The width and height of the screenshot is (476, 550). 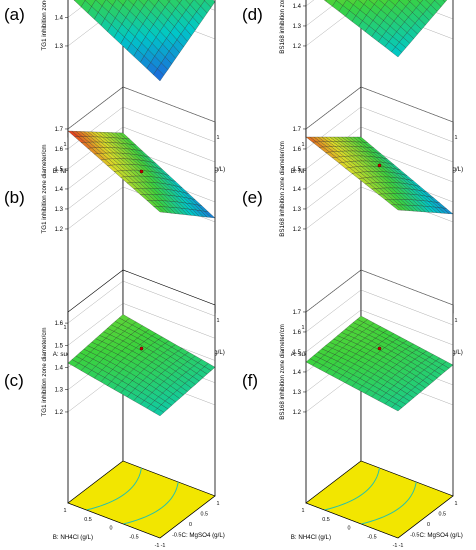 I want to click on panel-label: (f), so click(x=250, y=380).